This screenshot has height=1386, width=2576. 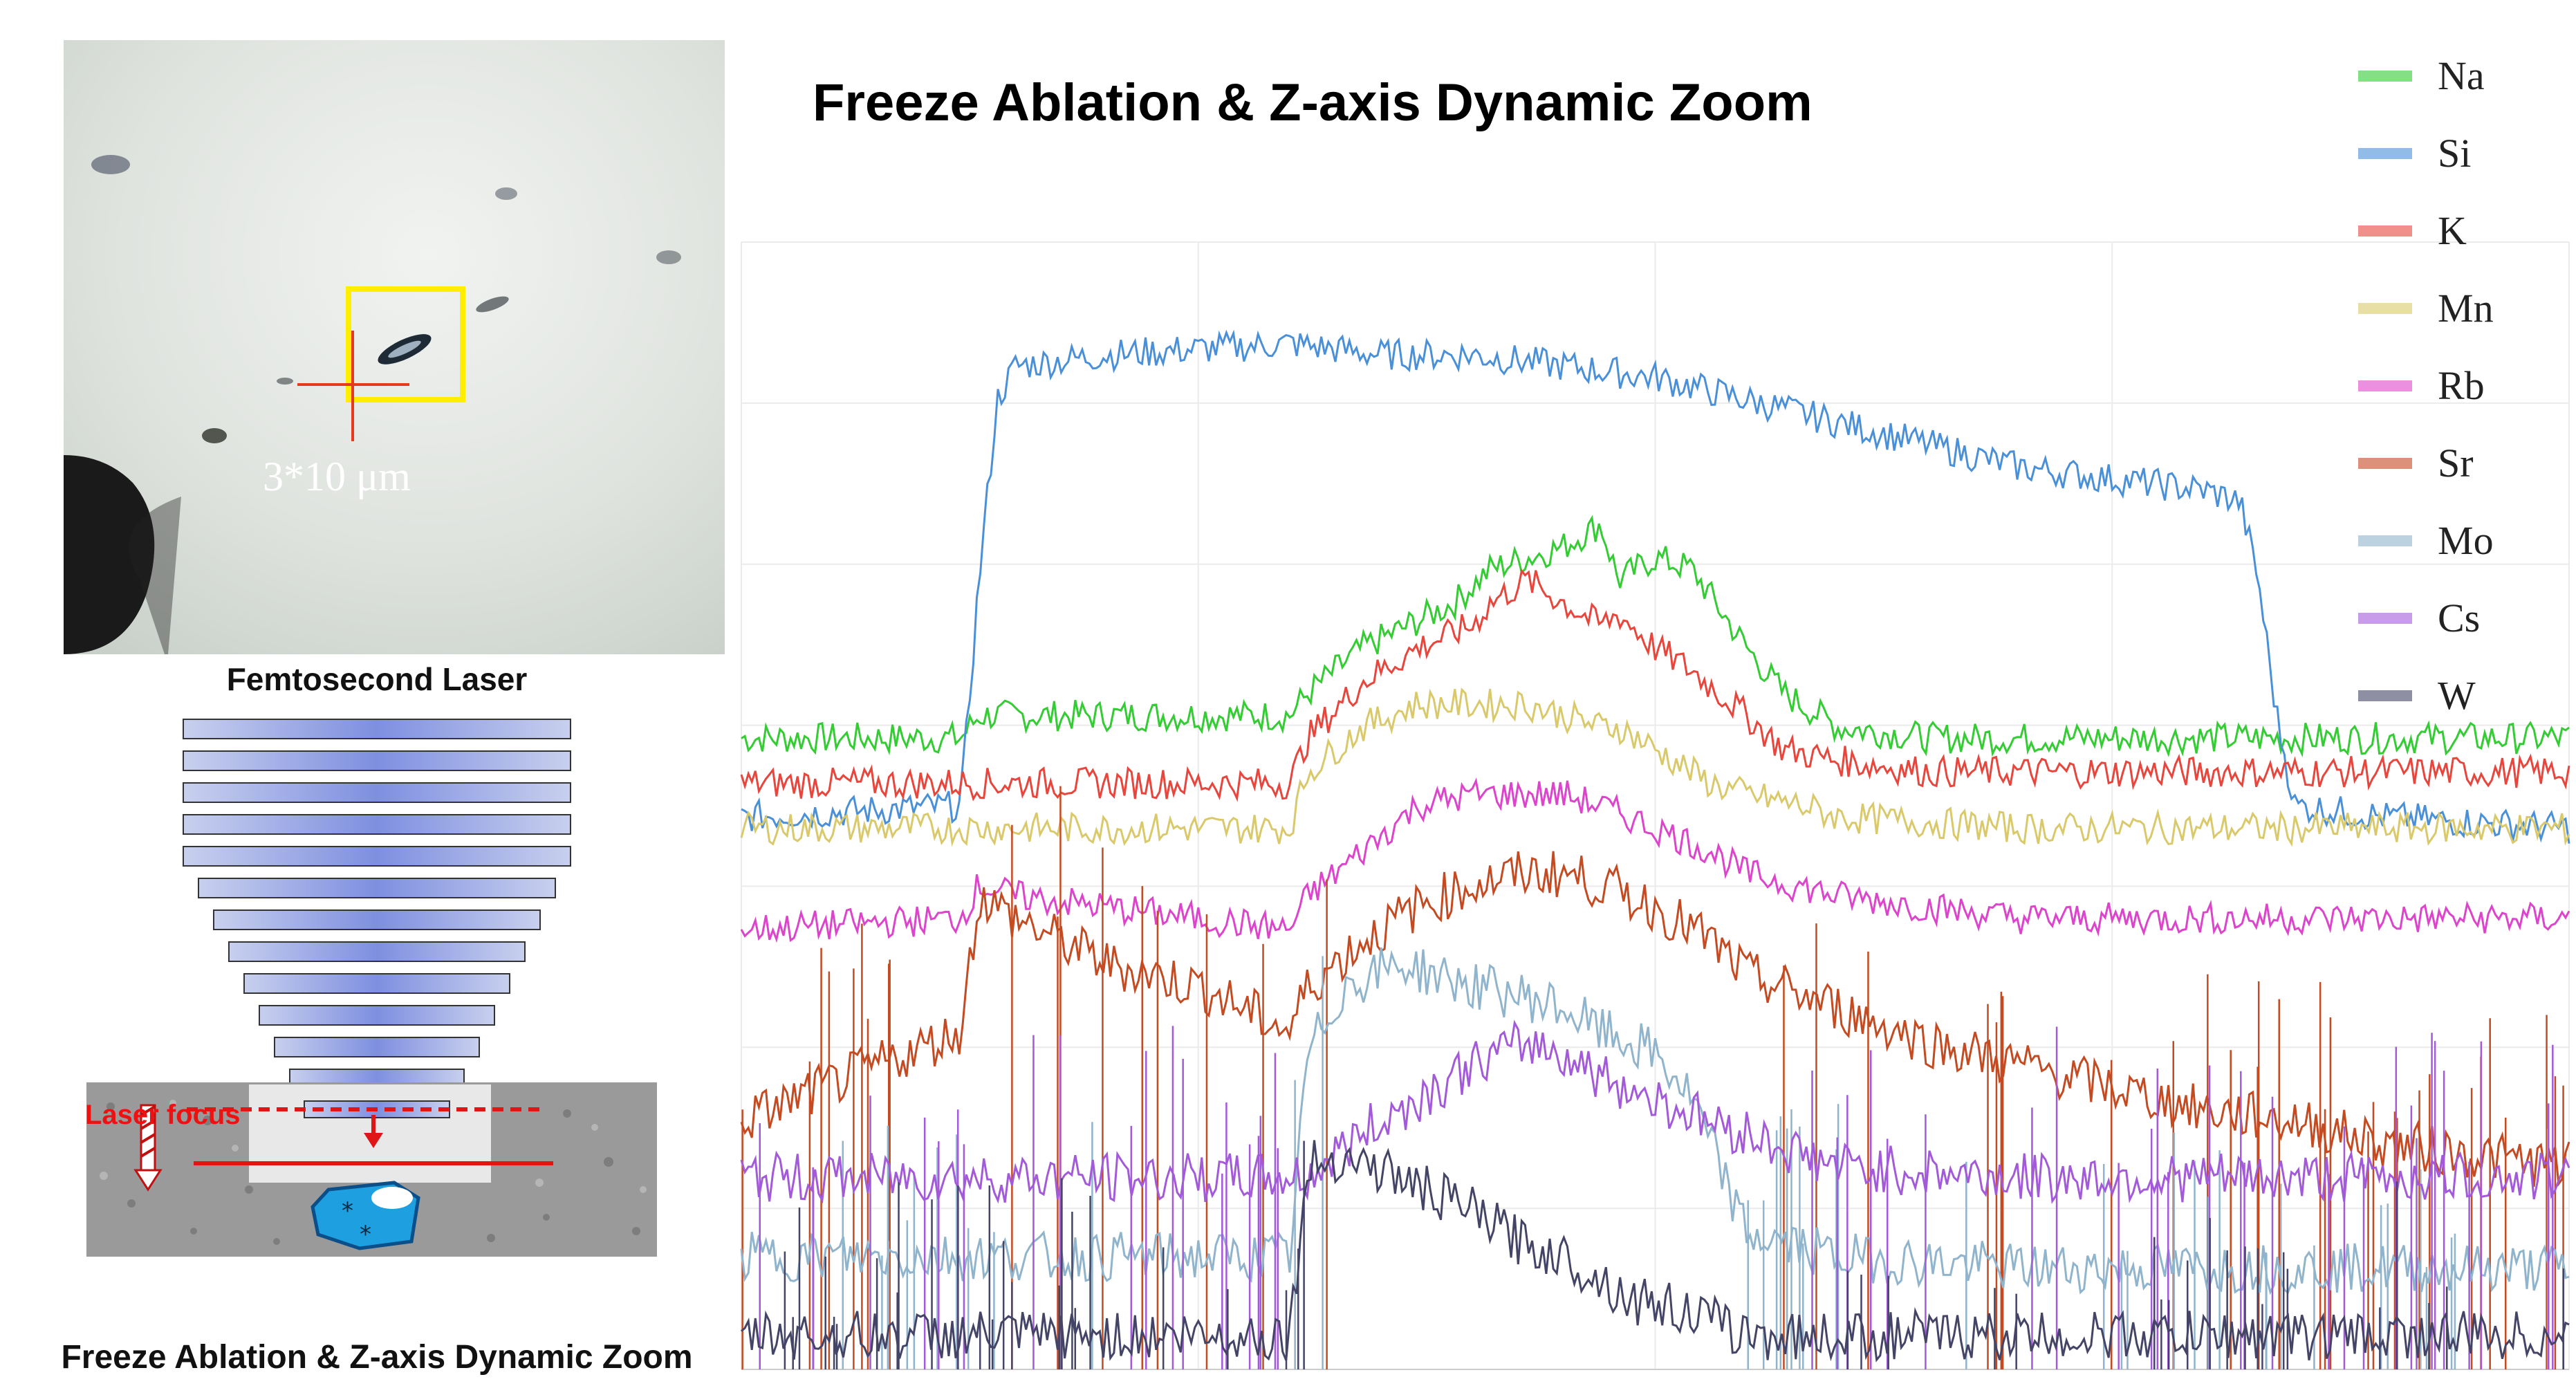 I want to click on diagram-caption: Freeze Ablation & Z-axis Dynamic Zoom, so click(x=377, y=1357).